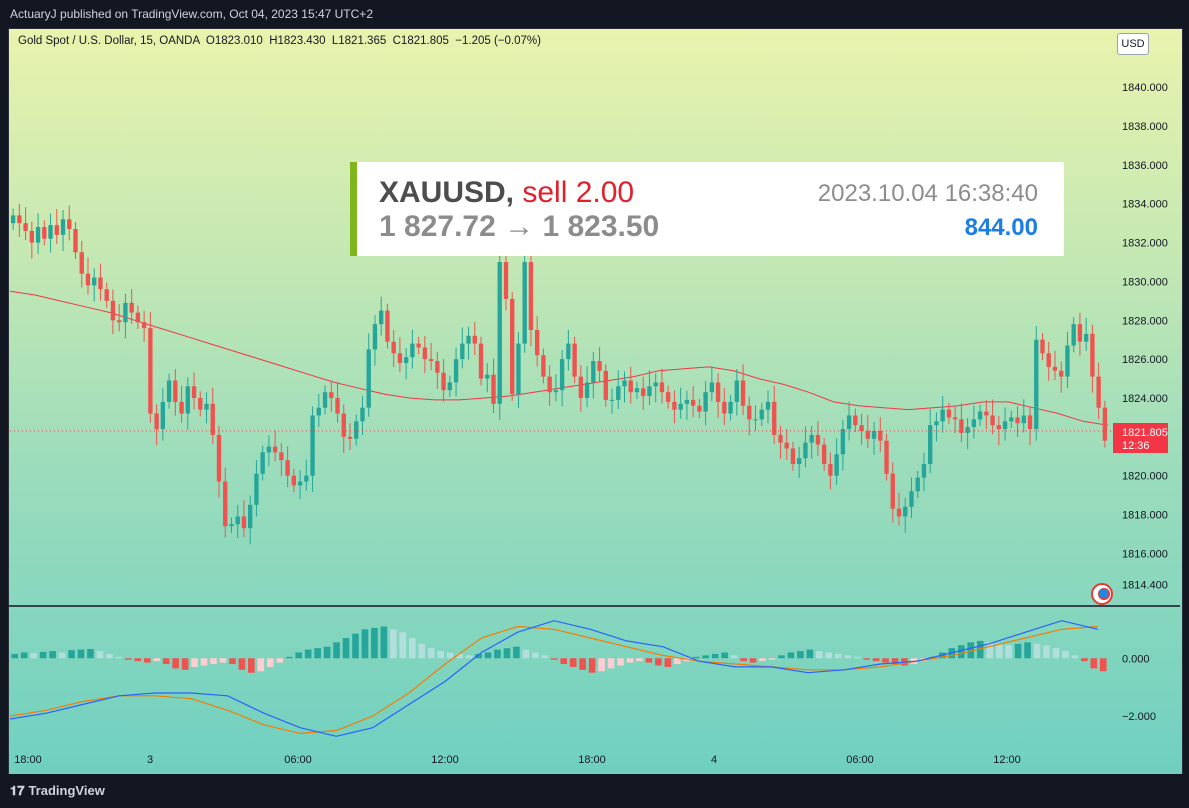 This screenshot has height=808, width=1189. What do you see at coordinates (1145, 399) in the screenshot?
I see `price-tick: 1824.000` at bounding box center [1145, 399].